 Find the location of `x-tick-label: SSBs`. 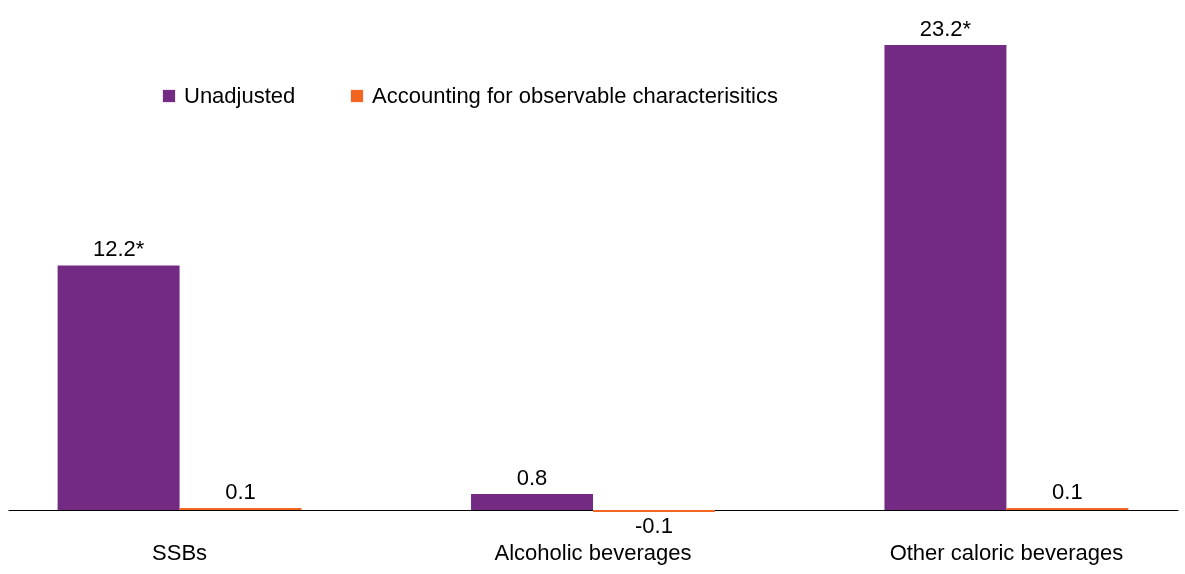

x-tick-label: SSBs is located at coordinates (180, 552).